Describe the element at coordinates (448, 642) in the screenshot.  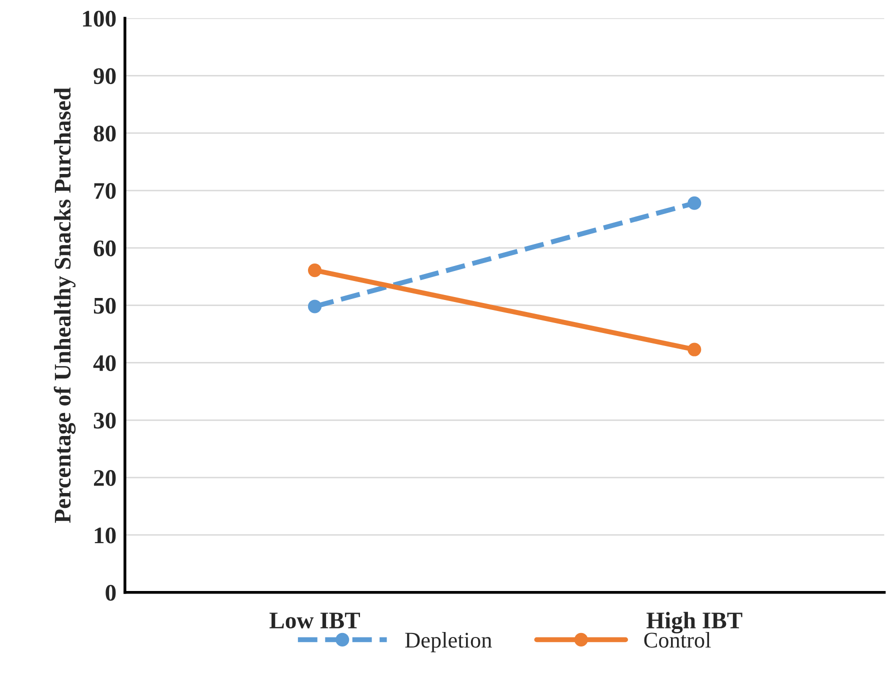
I see `legend-label: Depletion` at that location.